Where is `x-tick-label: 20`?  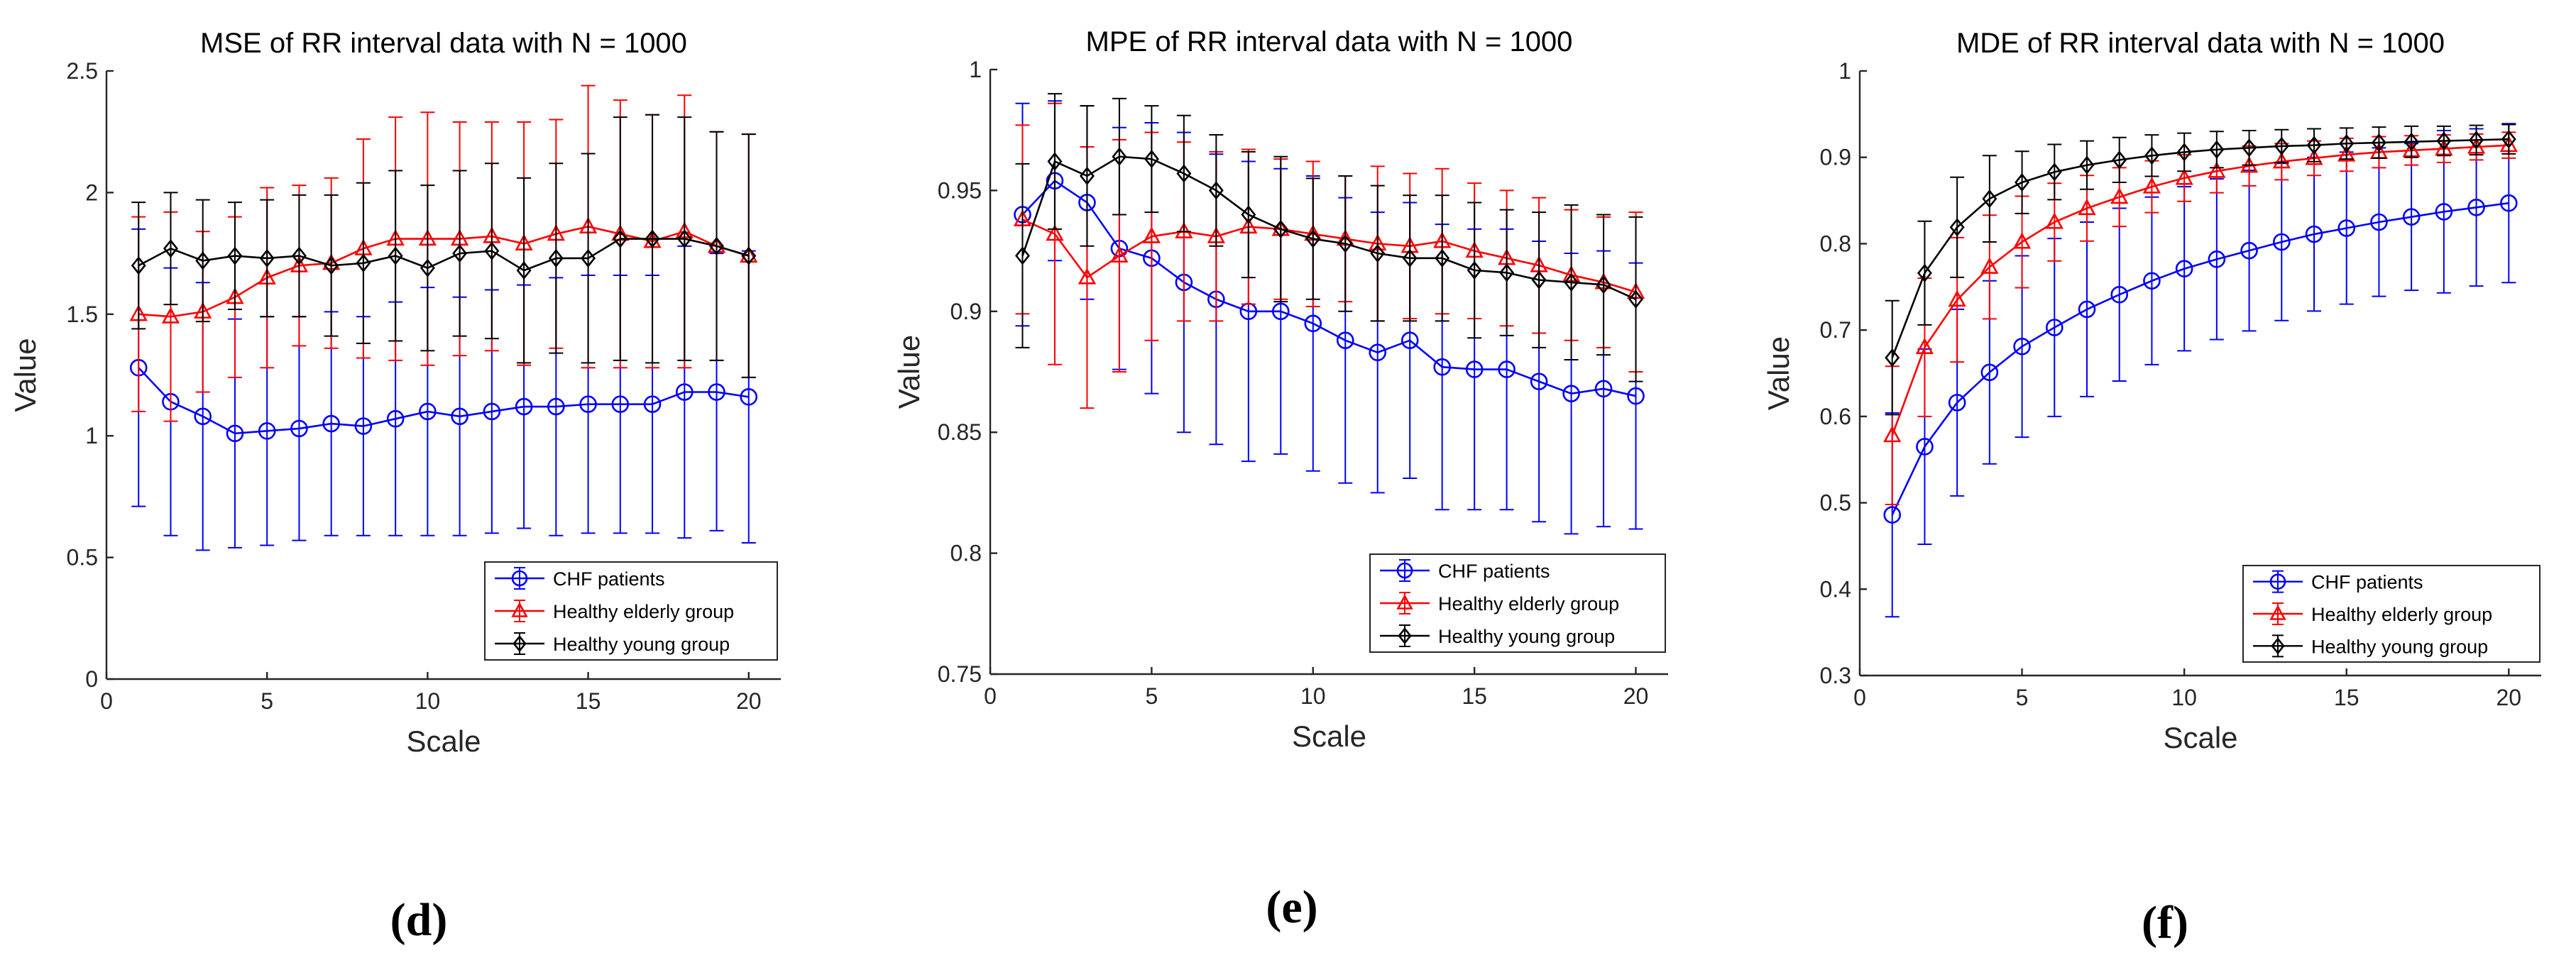 x-tick-label: 20 is located at coordinates (2508, 697).